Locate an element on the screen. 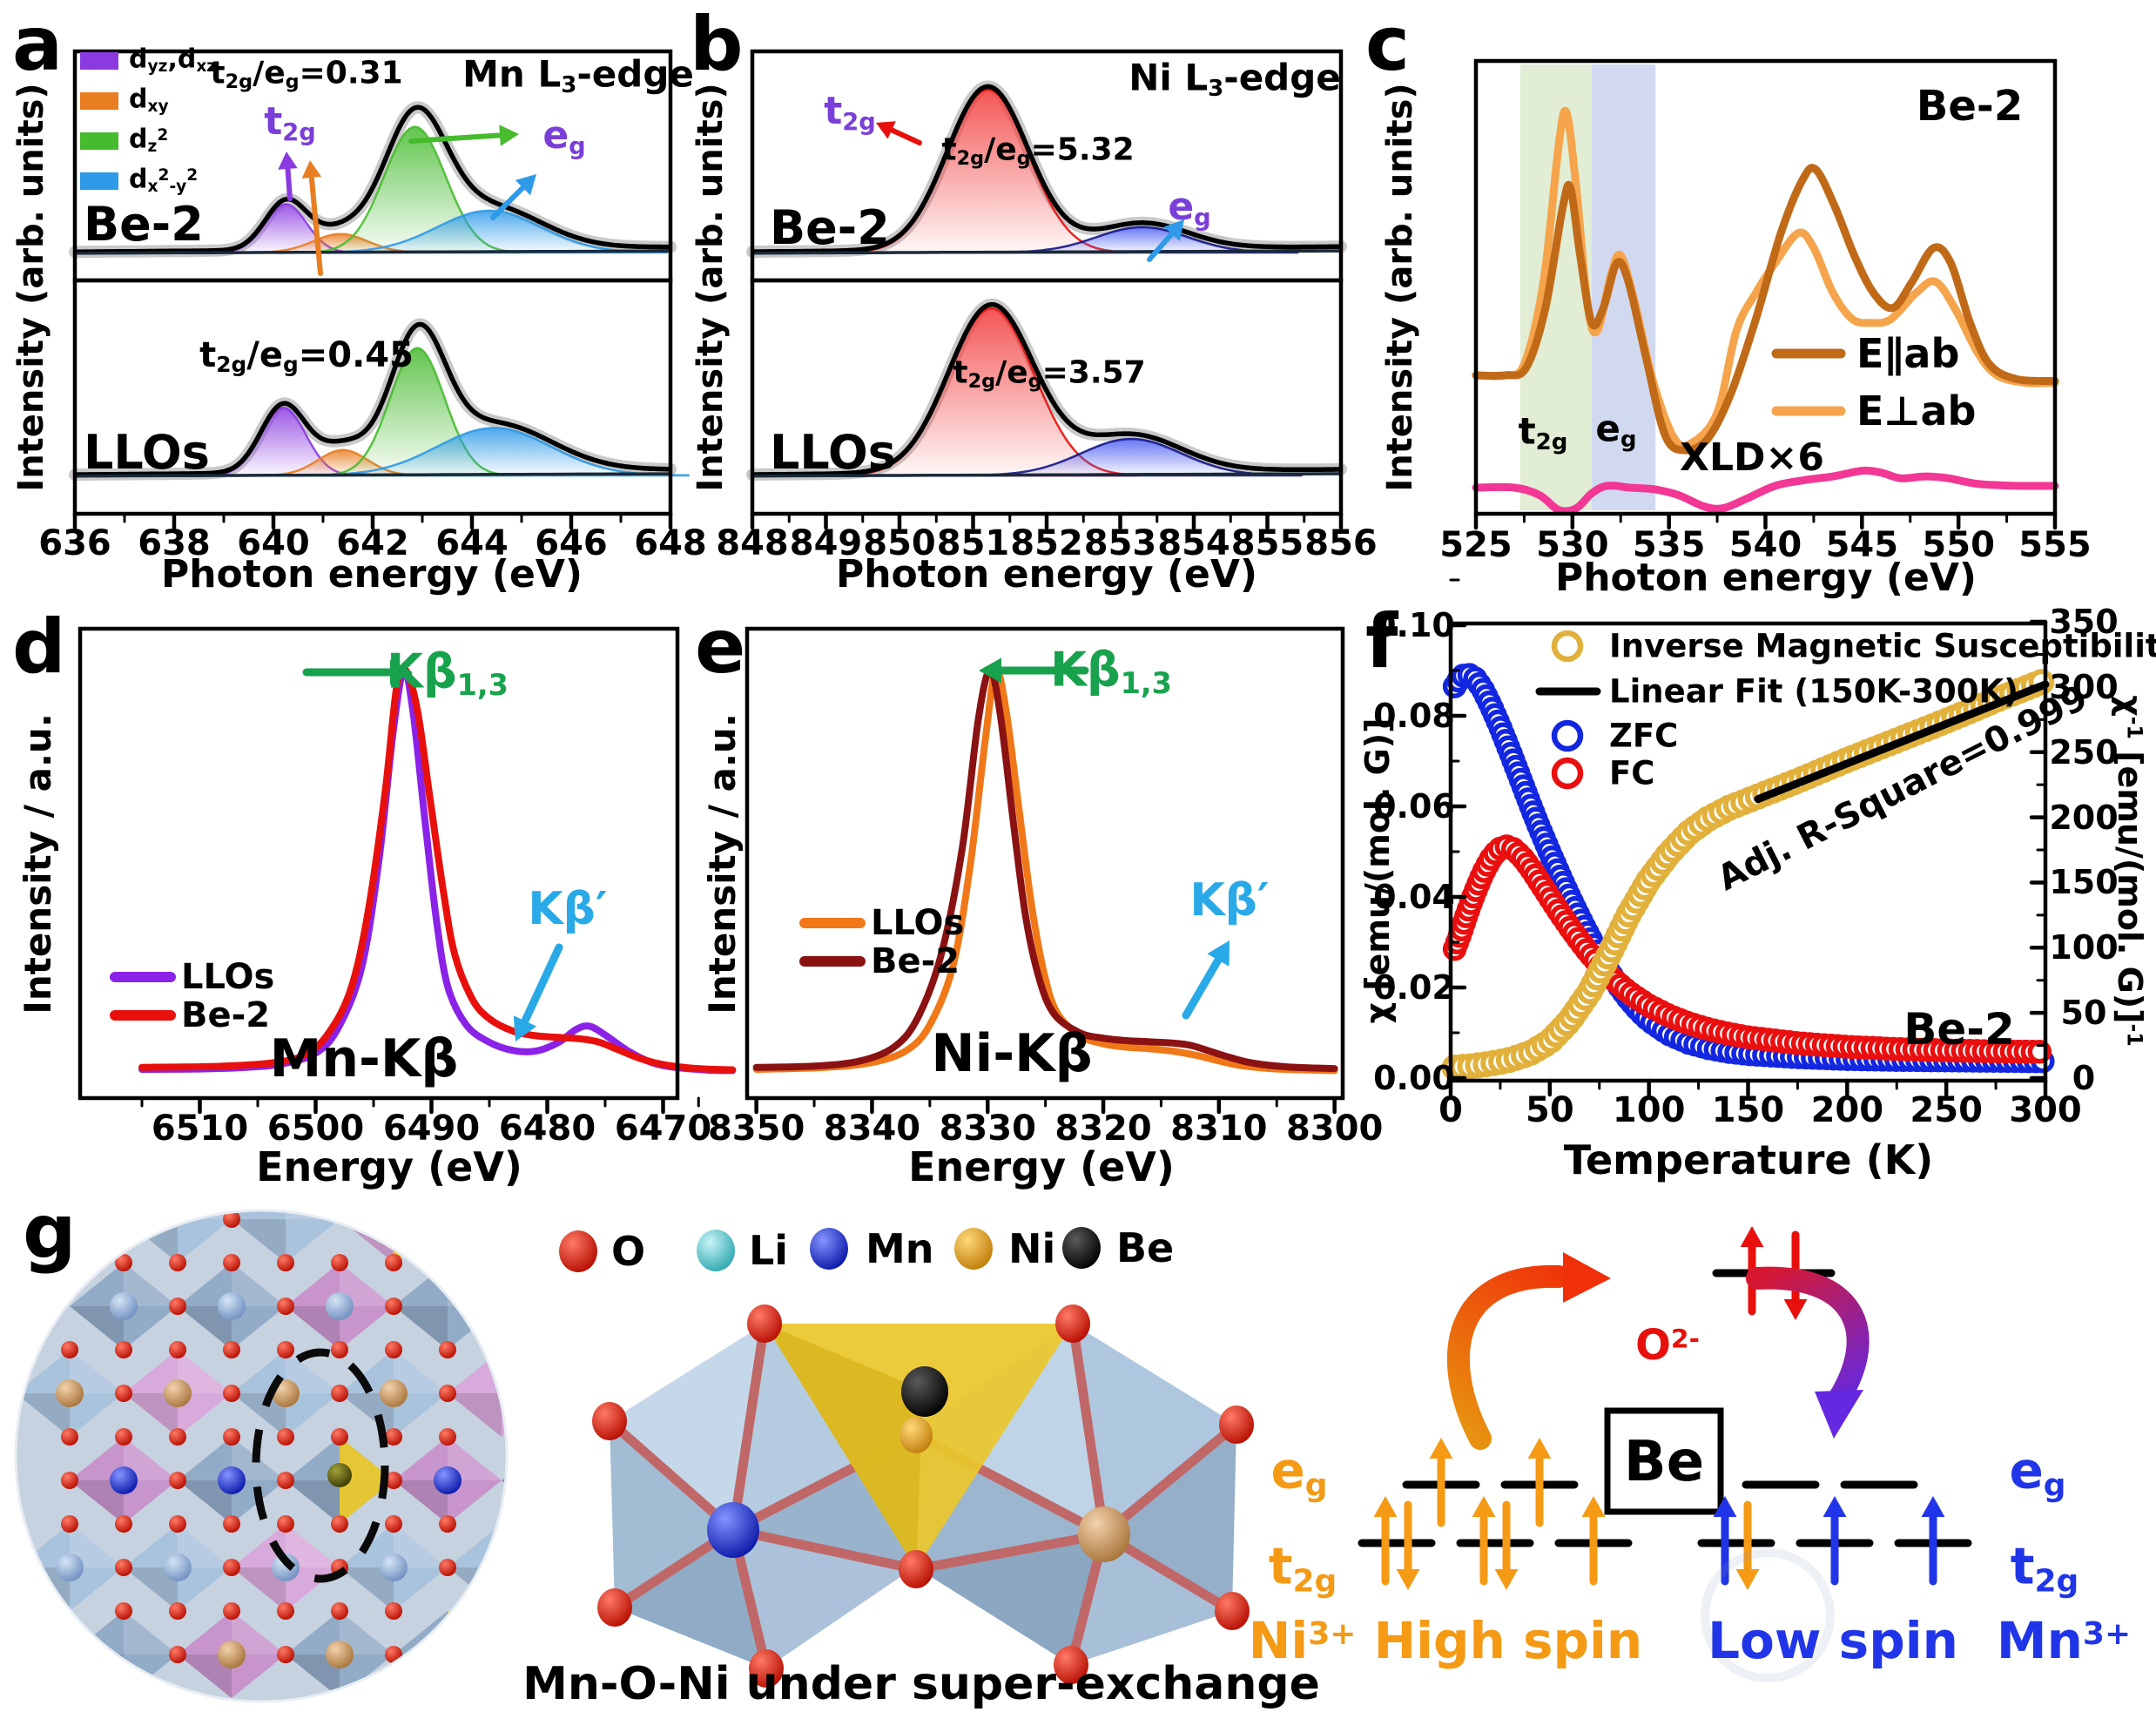 The height and width of the screenshot is (1712, 2156). panel-c-plot is located at coordinates (1765, 294).